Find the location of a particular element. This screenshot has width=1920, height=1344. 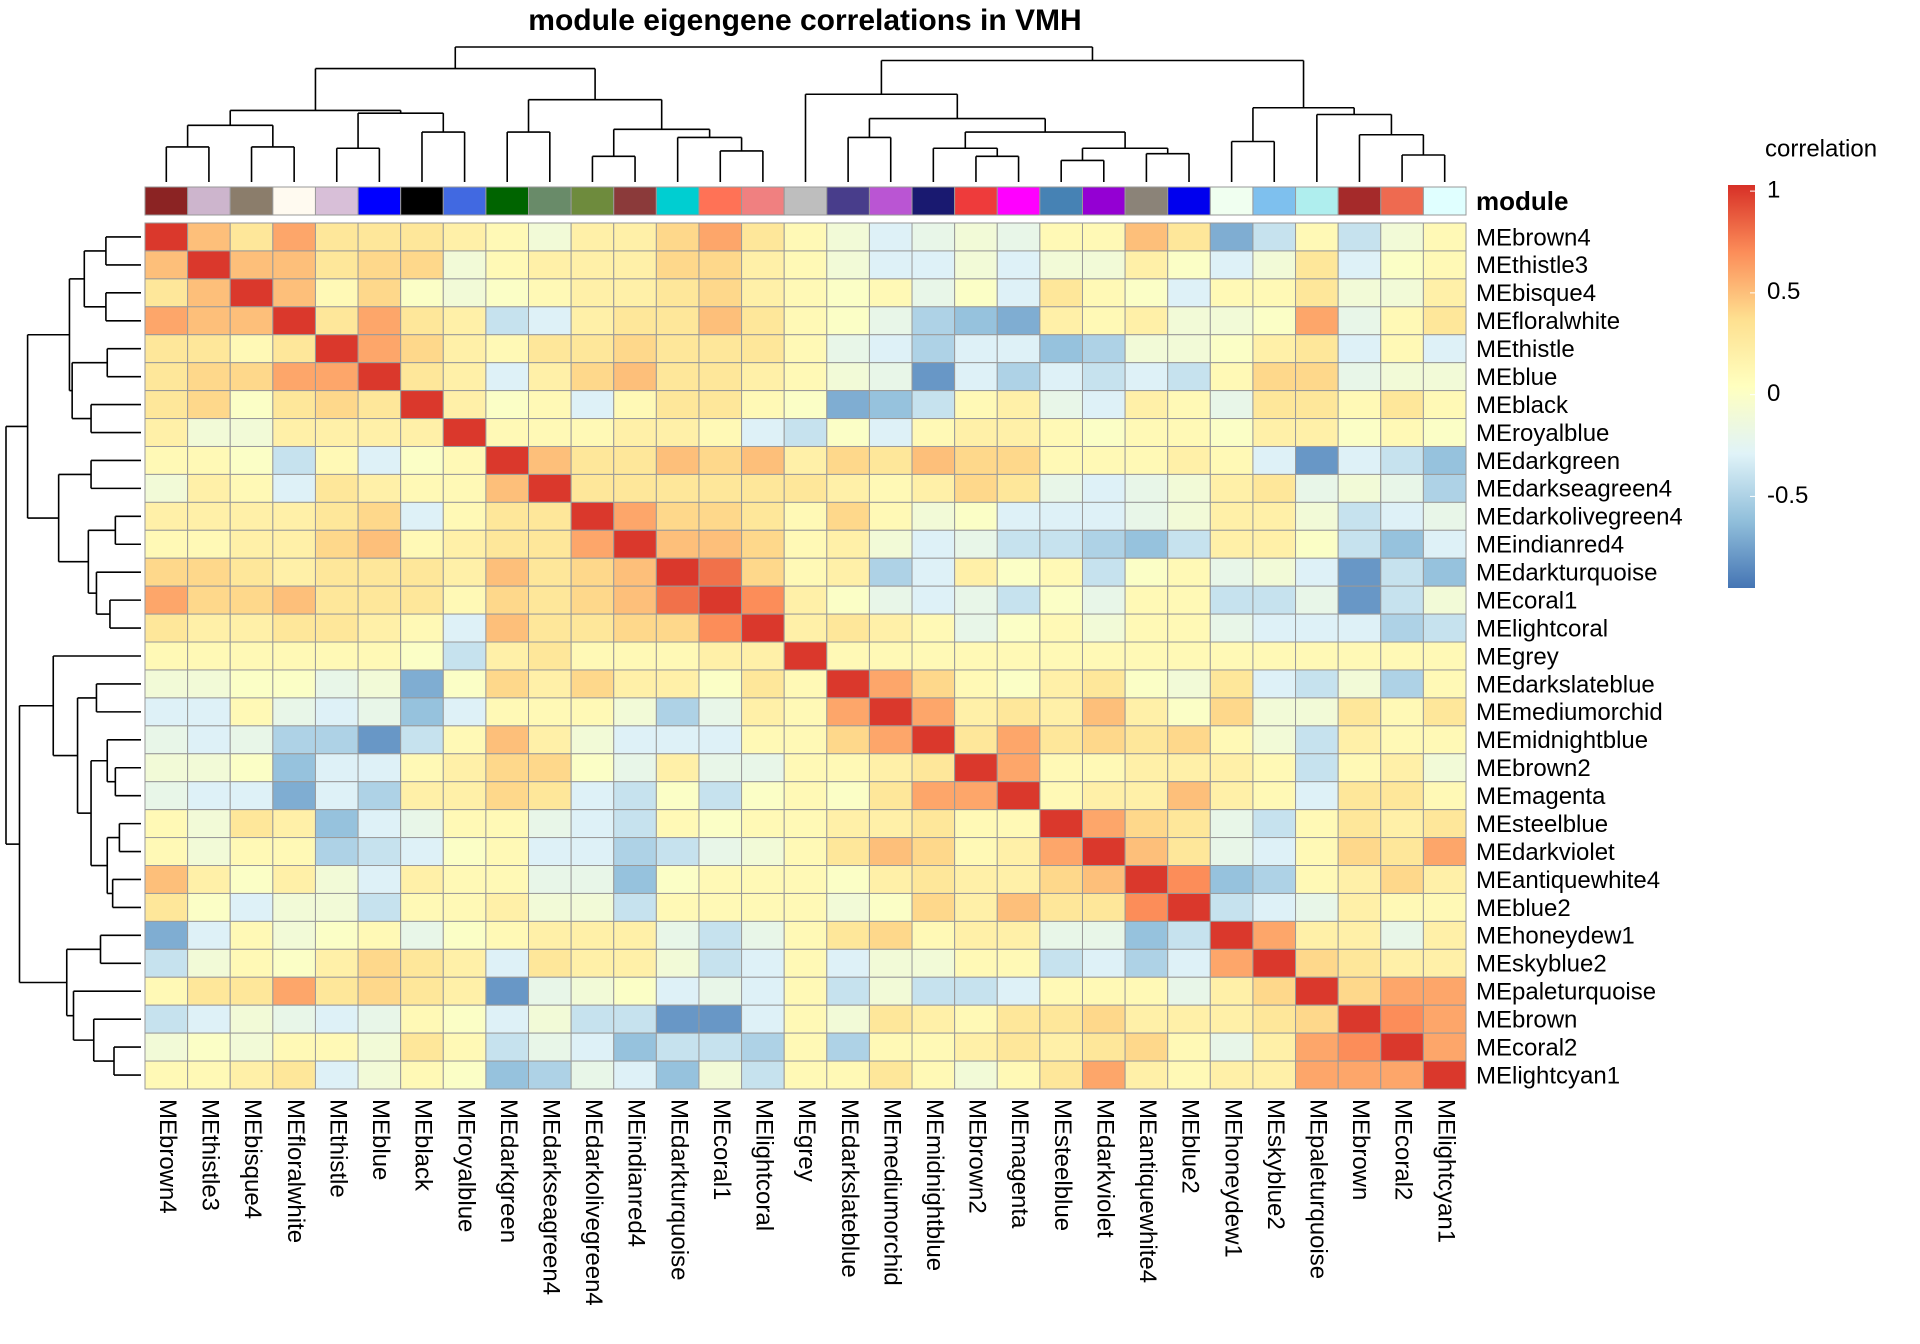

column-label: MEbrown2 is located at coordinates (977, 1156).